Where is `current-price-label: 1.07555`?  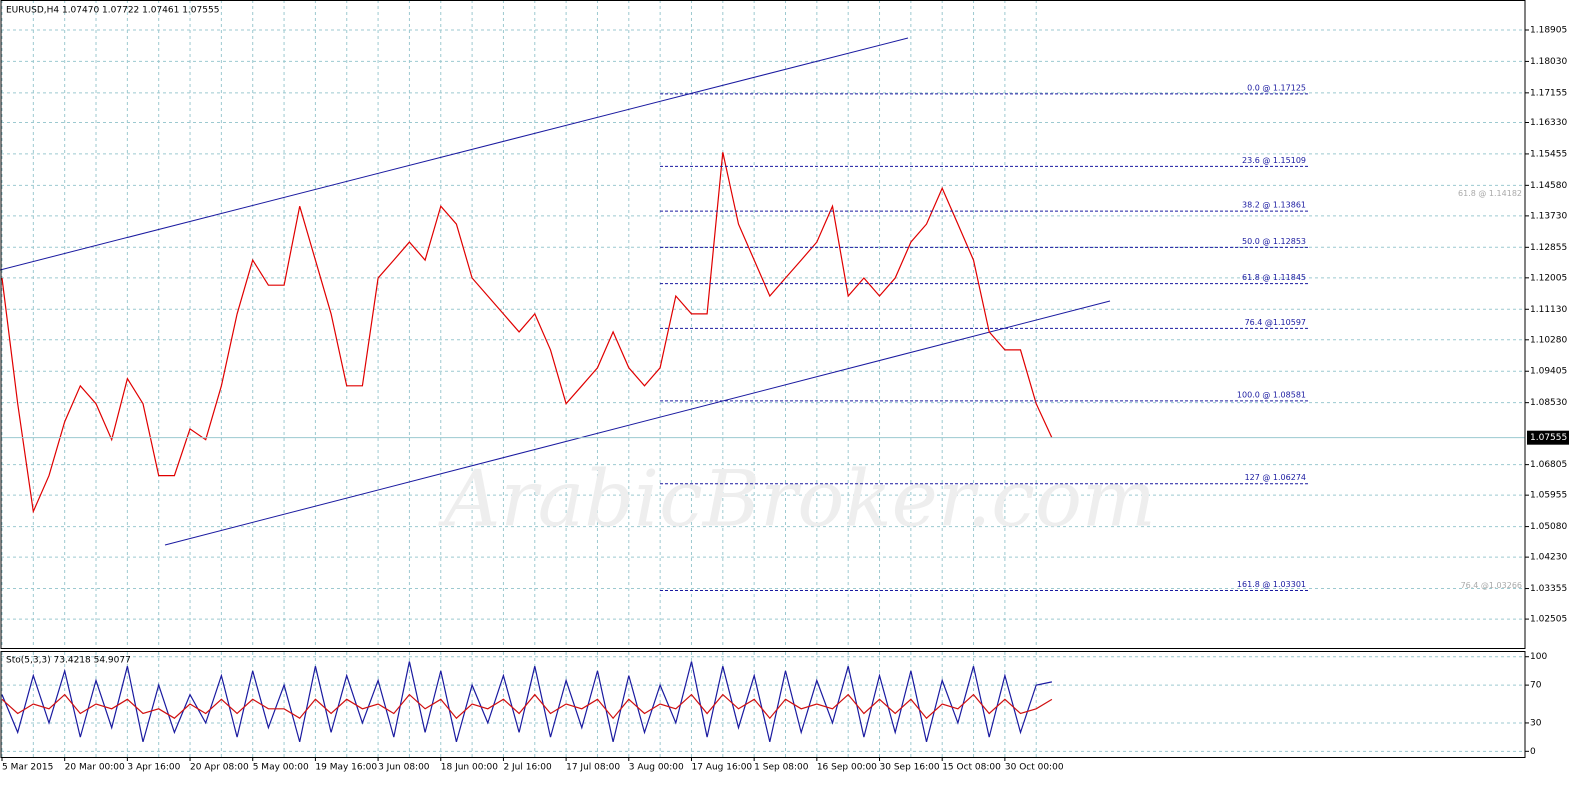 current-price-label: 1.07555 is located at coordinates (1548, 438).